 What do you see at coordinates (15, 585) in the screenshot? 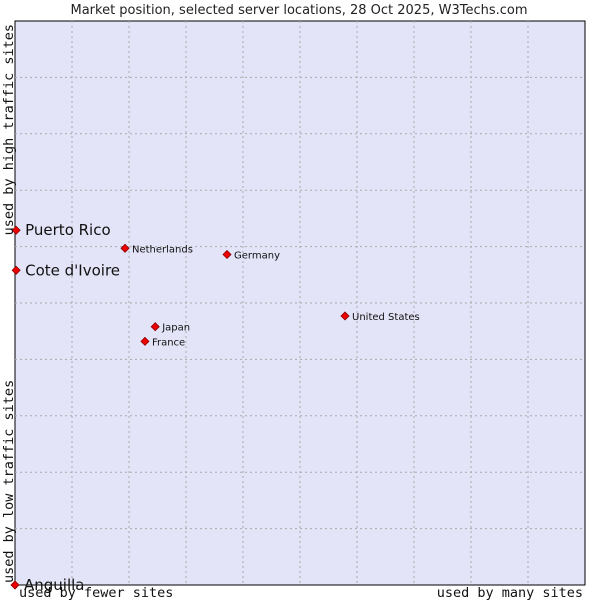
I see `point-marker-anguilla` at bounding box center [15, 585].